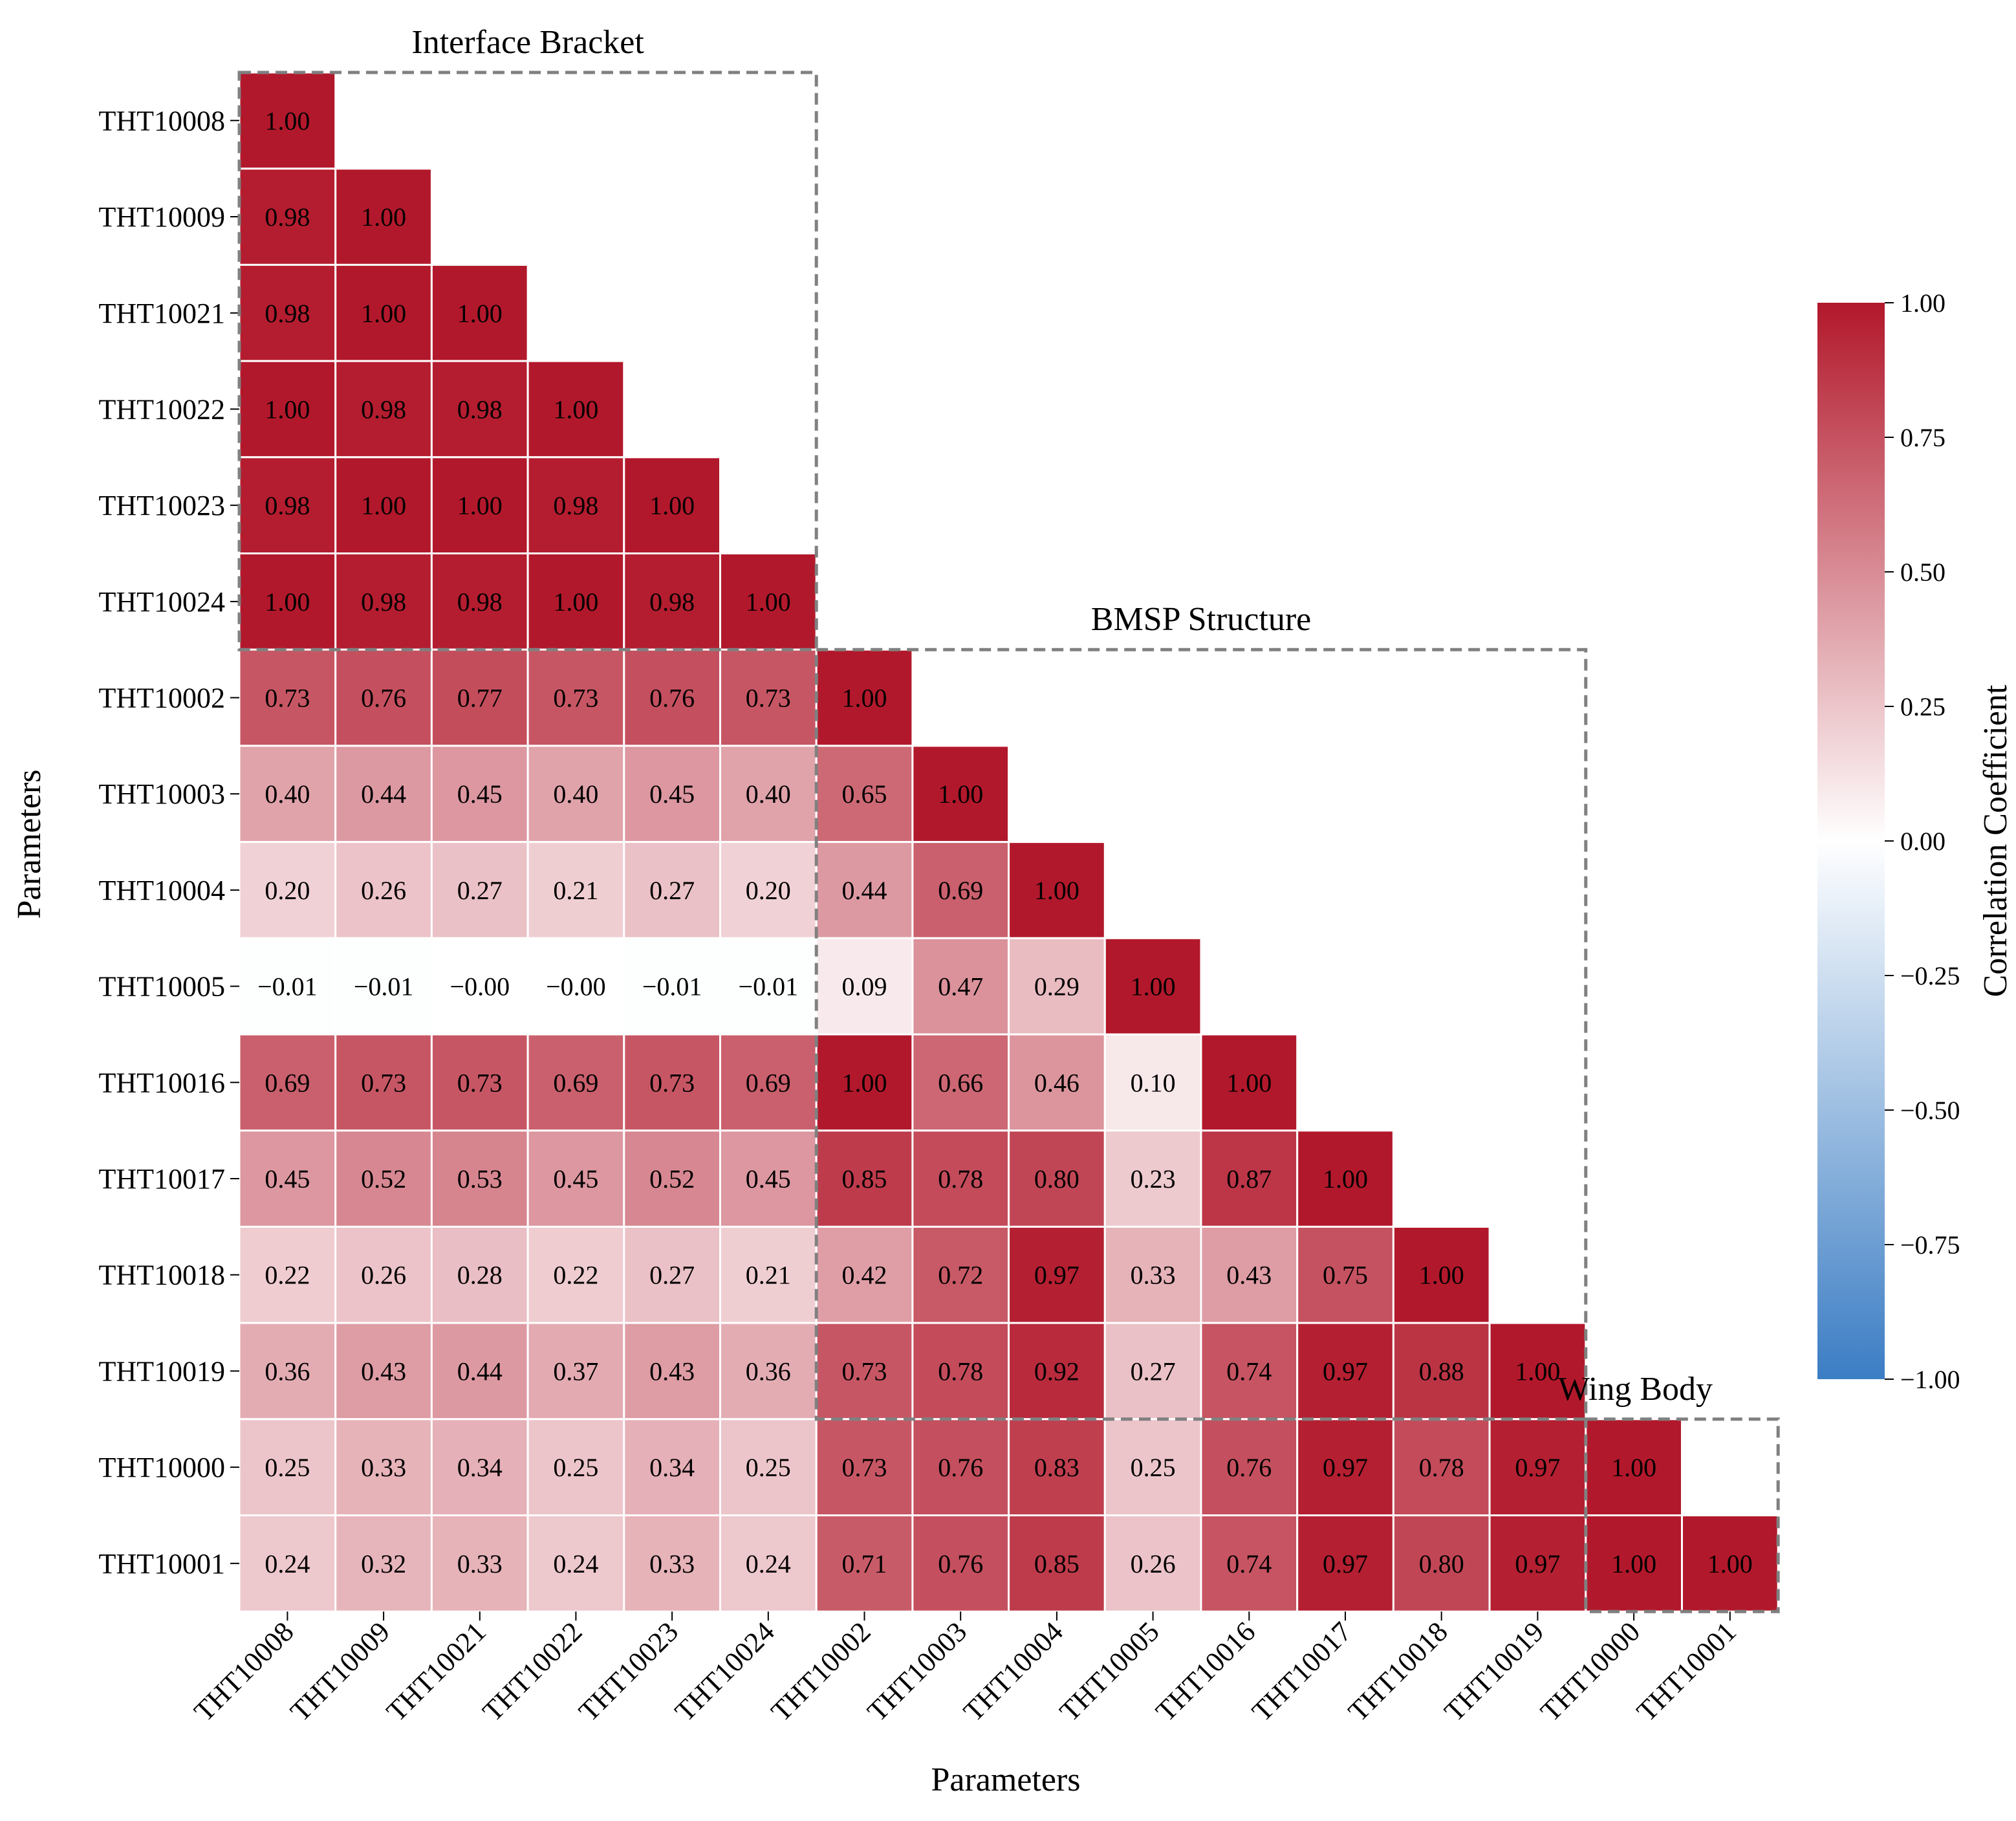 The height and width of the screenshot is (1821, 2016). I want to click on group-box-interface-bracket, so click(527, 361).